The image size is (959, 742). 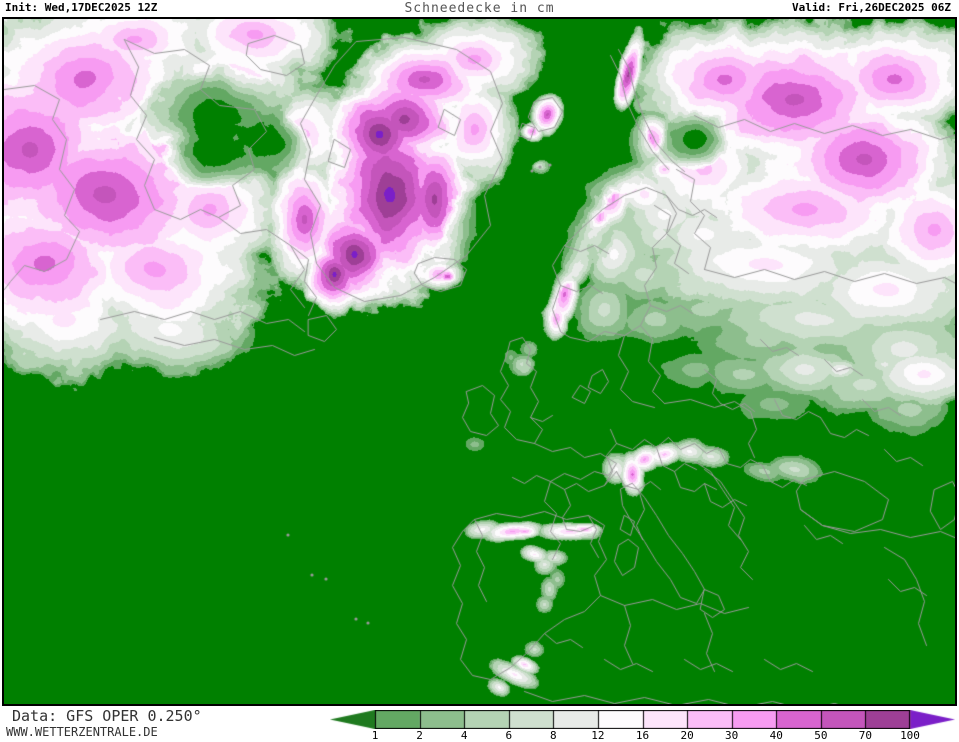 I want to click on legend-tick: 50, so click(x=821, y=735).